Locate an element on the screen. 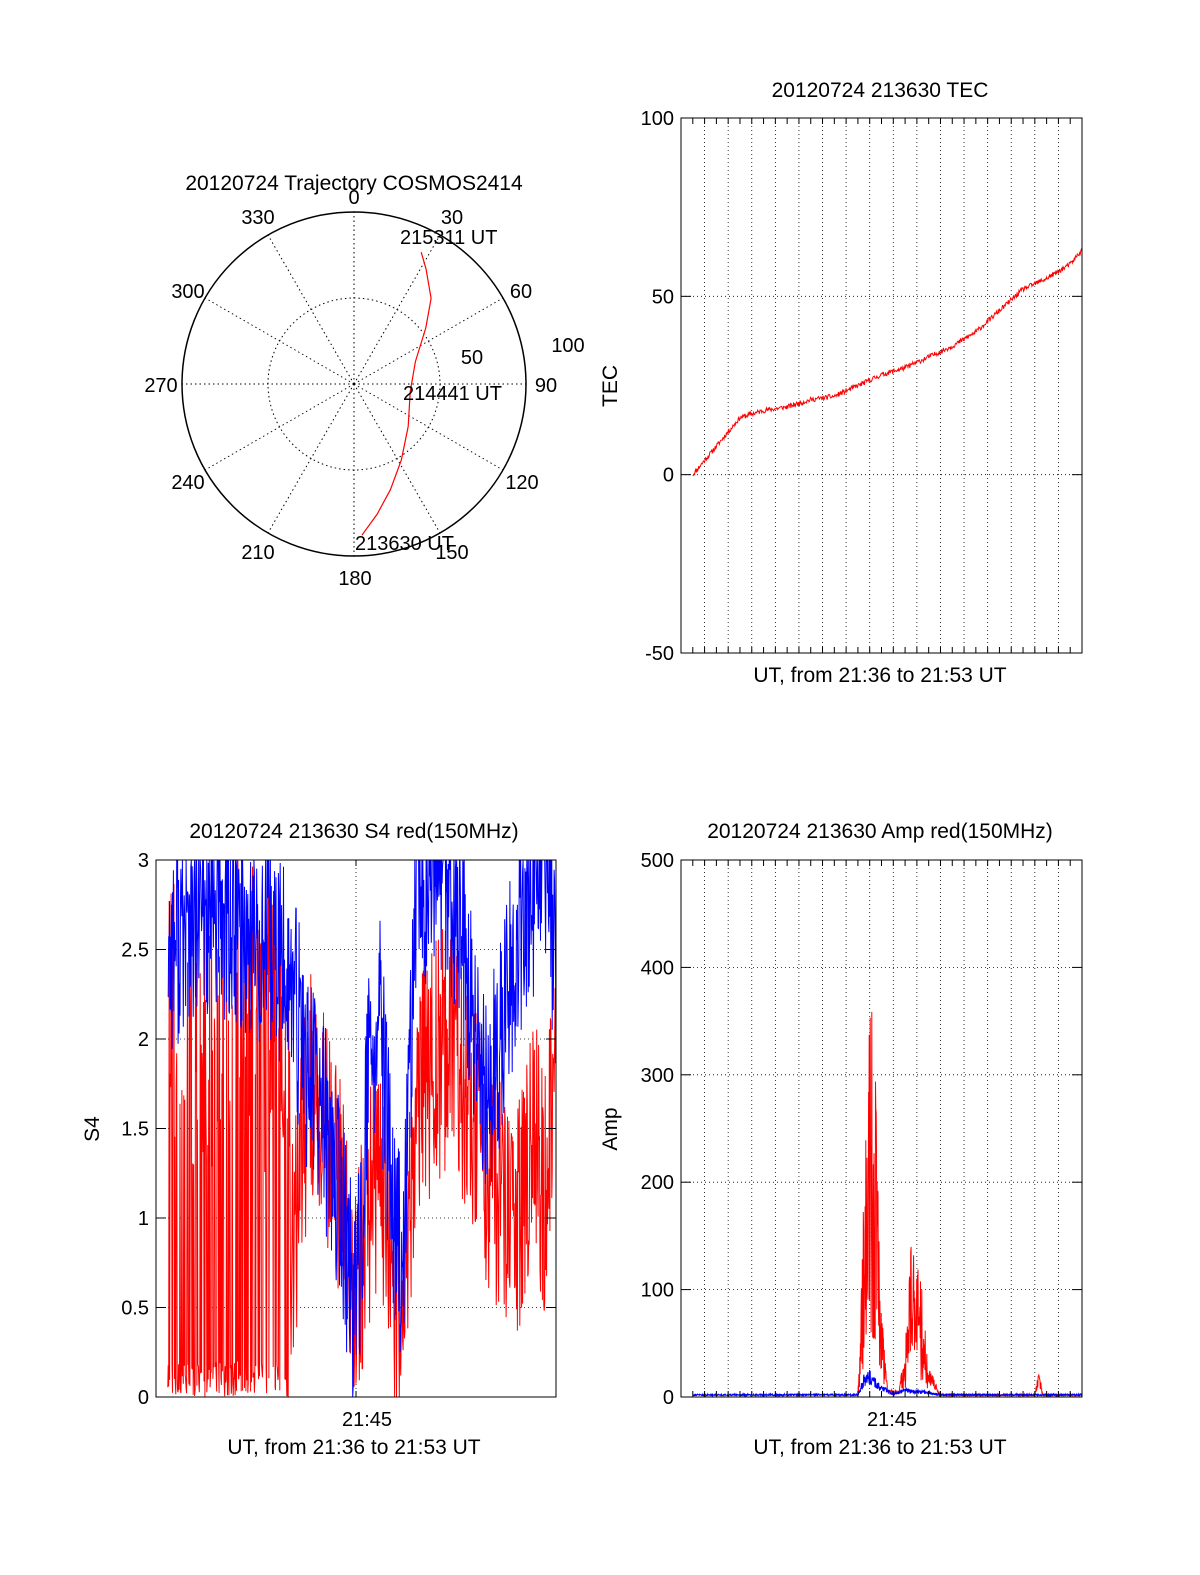 The image size is (1200, 1575). s4-x-tick-label: 21:45 is located at coordinates (367, 1420).